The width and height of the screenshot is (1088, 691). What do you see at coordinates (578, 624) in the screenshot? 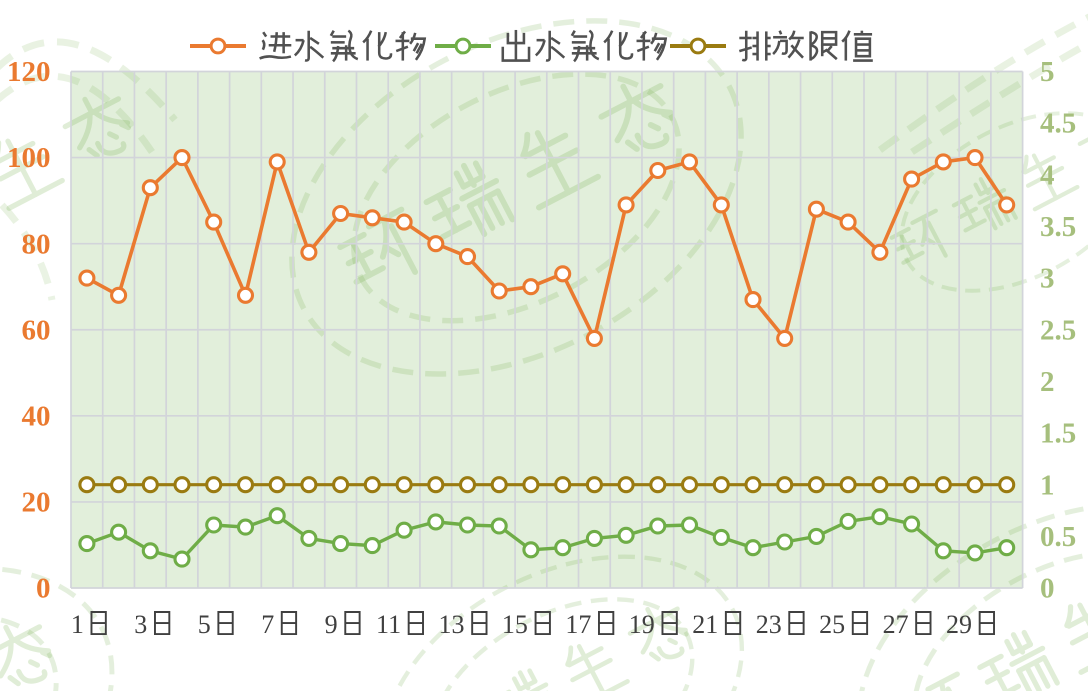
I see `svg-text: 17` at bounding box center [578, 624].